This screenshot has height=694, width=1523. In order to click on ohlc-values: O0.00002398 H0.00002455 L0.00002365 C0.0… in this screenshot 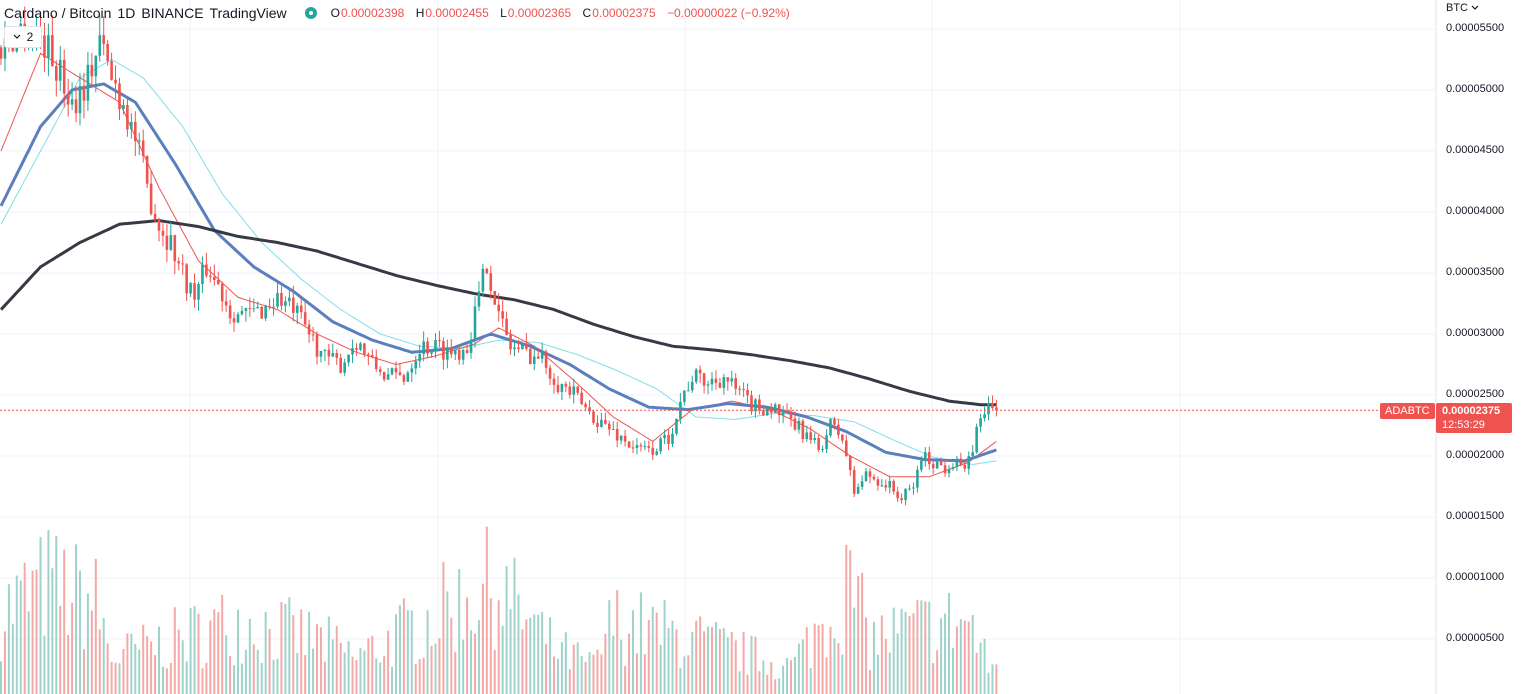, I will do `click(560, 13)`.